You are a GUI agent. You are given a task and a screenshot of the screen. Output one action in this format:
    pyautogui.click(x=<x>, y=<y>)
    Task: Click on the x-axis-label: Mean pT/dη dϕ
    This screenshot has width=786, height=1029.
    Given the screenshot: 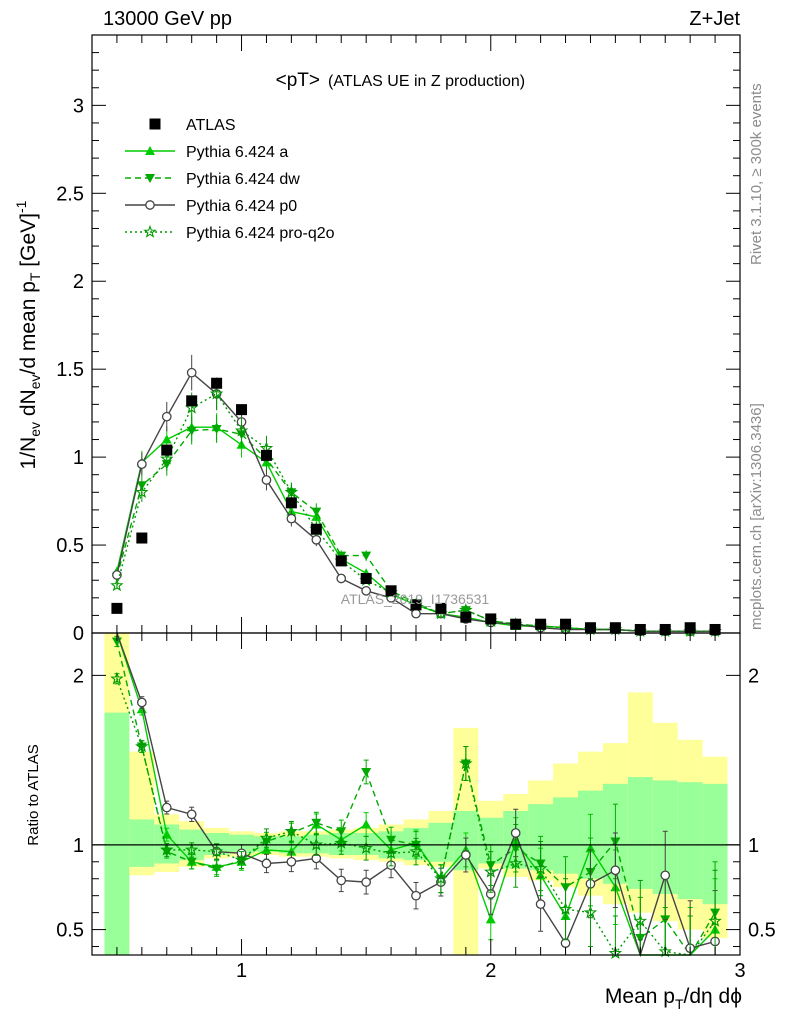 What is the action you would take?
    pyautogui.click(x=673, y=998)
    